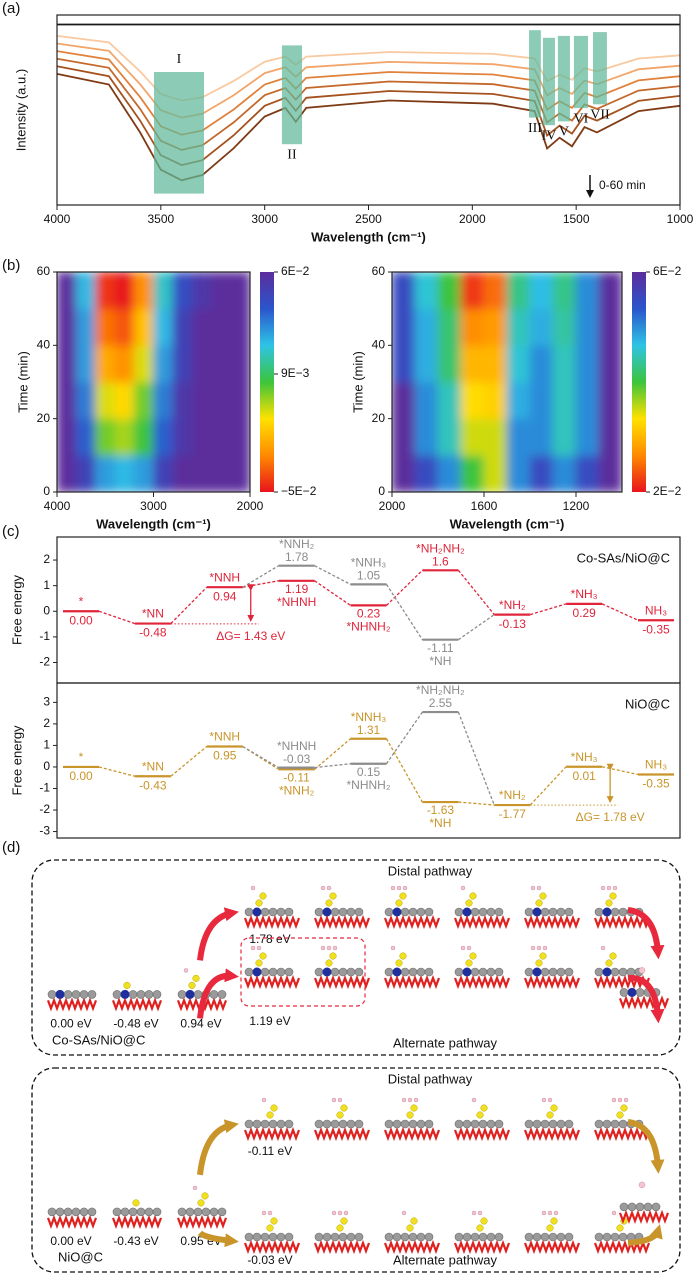 This screenshot has width=700, height=1276. Describe the element at coordinates (576, 506) in the screenshot. I see `x-tick-label: 1200` at that location.